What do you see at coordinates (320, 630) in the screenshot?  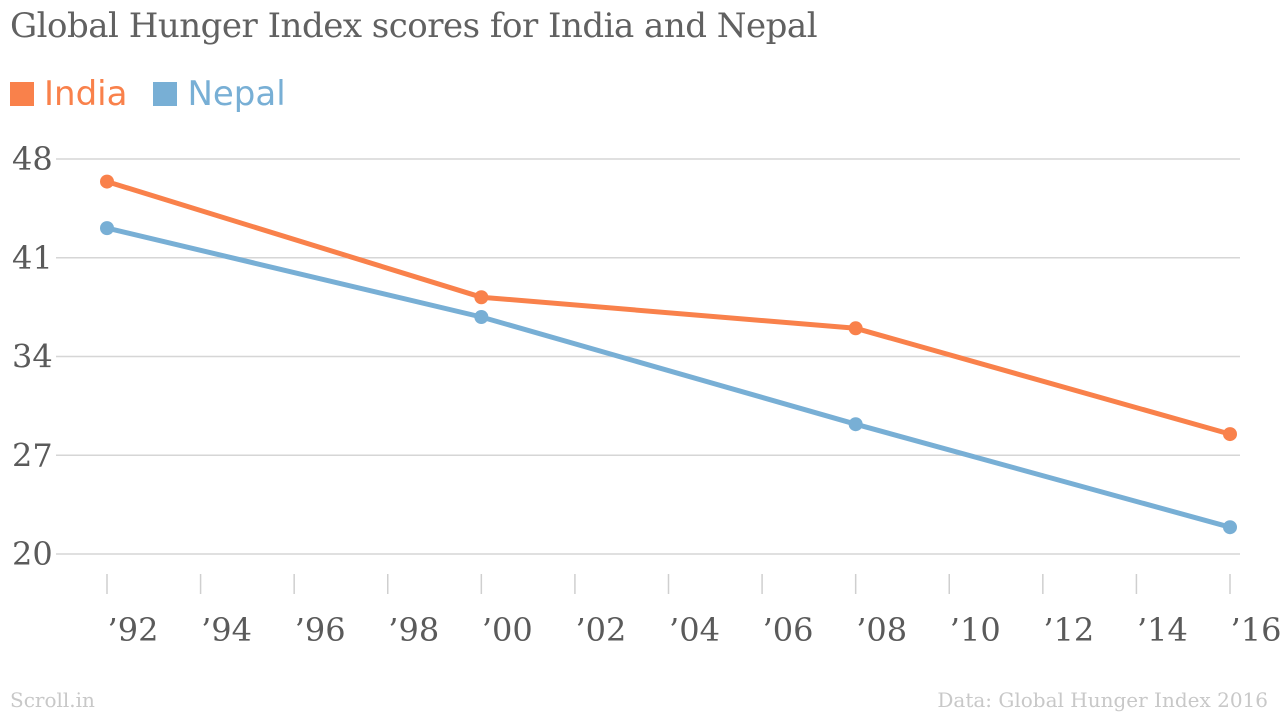 I see `x-tick-label: ’96` at bounding box center [320, 630].